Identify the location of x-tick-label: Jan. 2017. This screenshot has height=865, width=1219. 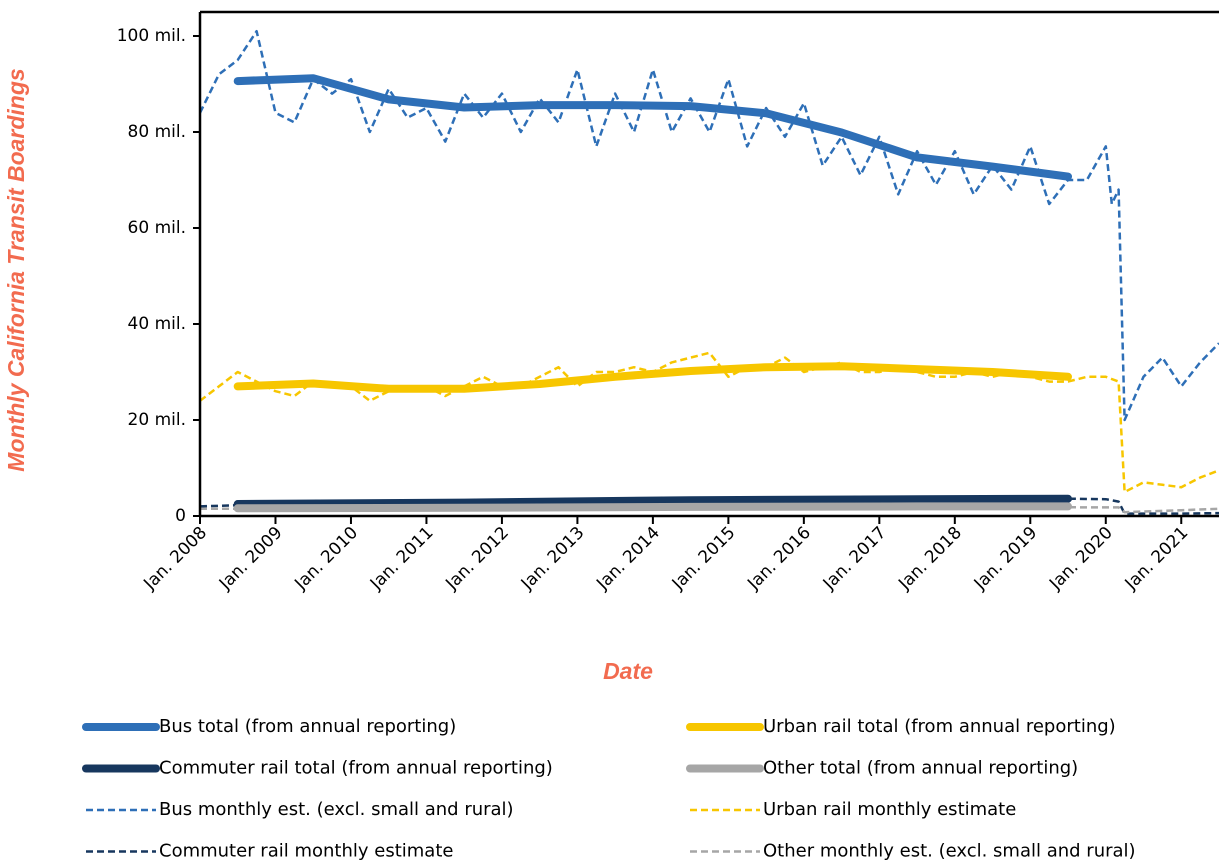
(855, 559).